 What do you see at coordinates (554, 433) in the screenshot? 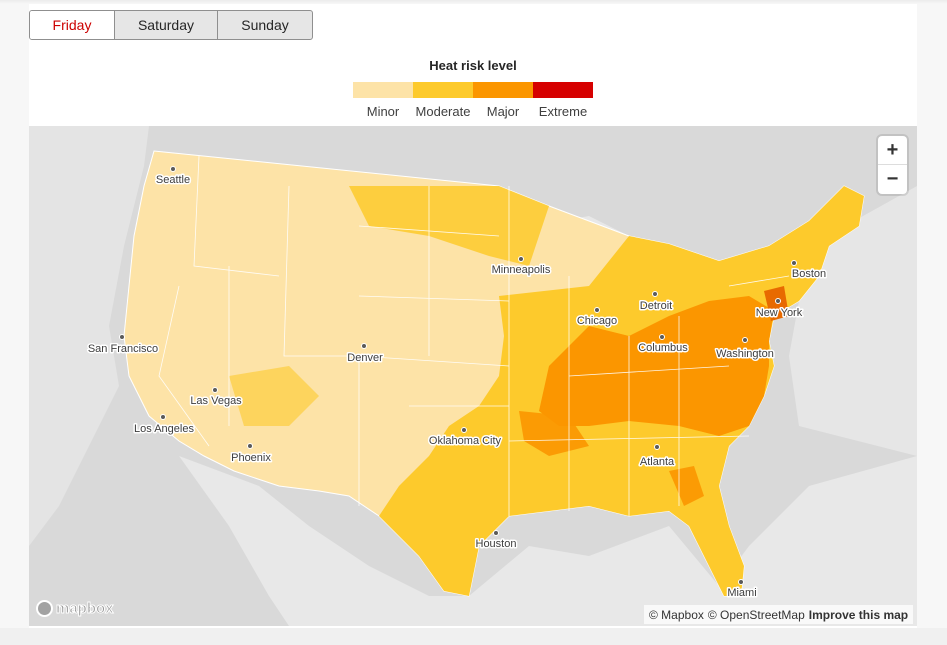
I see `major-arkansas` at bounding box center [554, 433].